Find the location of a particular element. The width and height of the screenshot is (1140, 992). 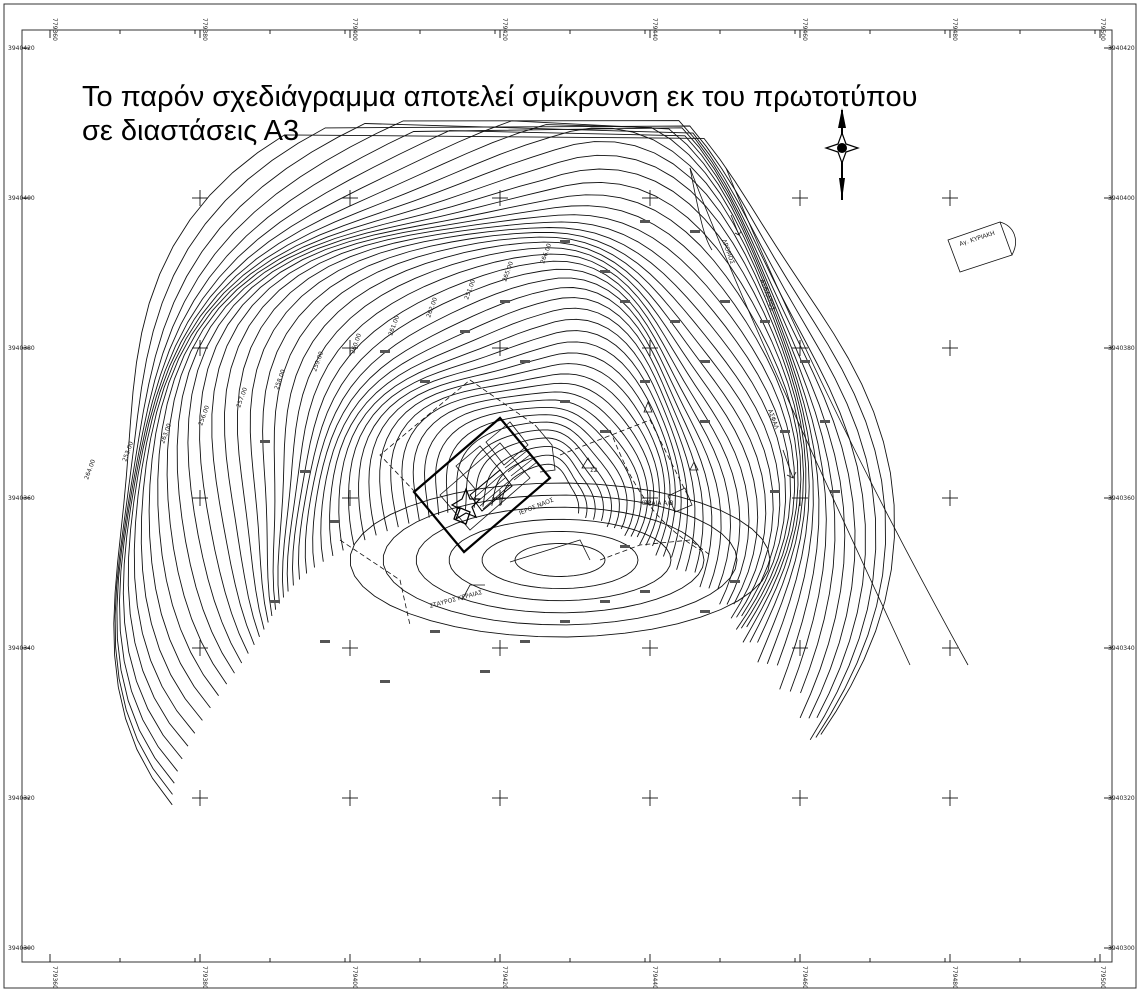

cross-label: ΣΤΑΥΡΟΣ ΚΕΡΑΙΑΣ is located at coordinates (456, 599).